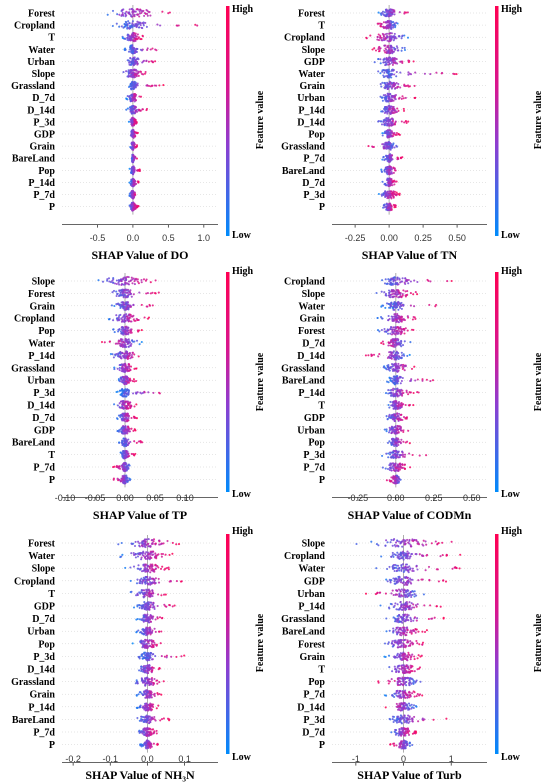  I want to click on feature-label: Grain, so click(42, 306).